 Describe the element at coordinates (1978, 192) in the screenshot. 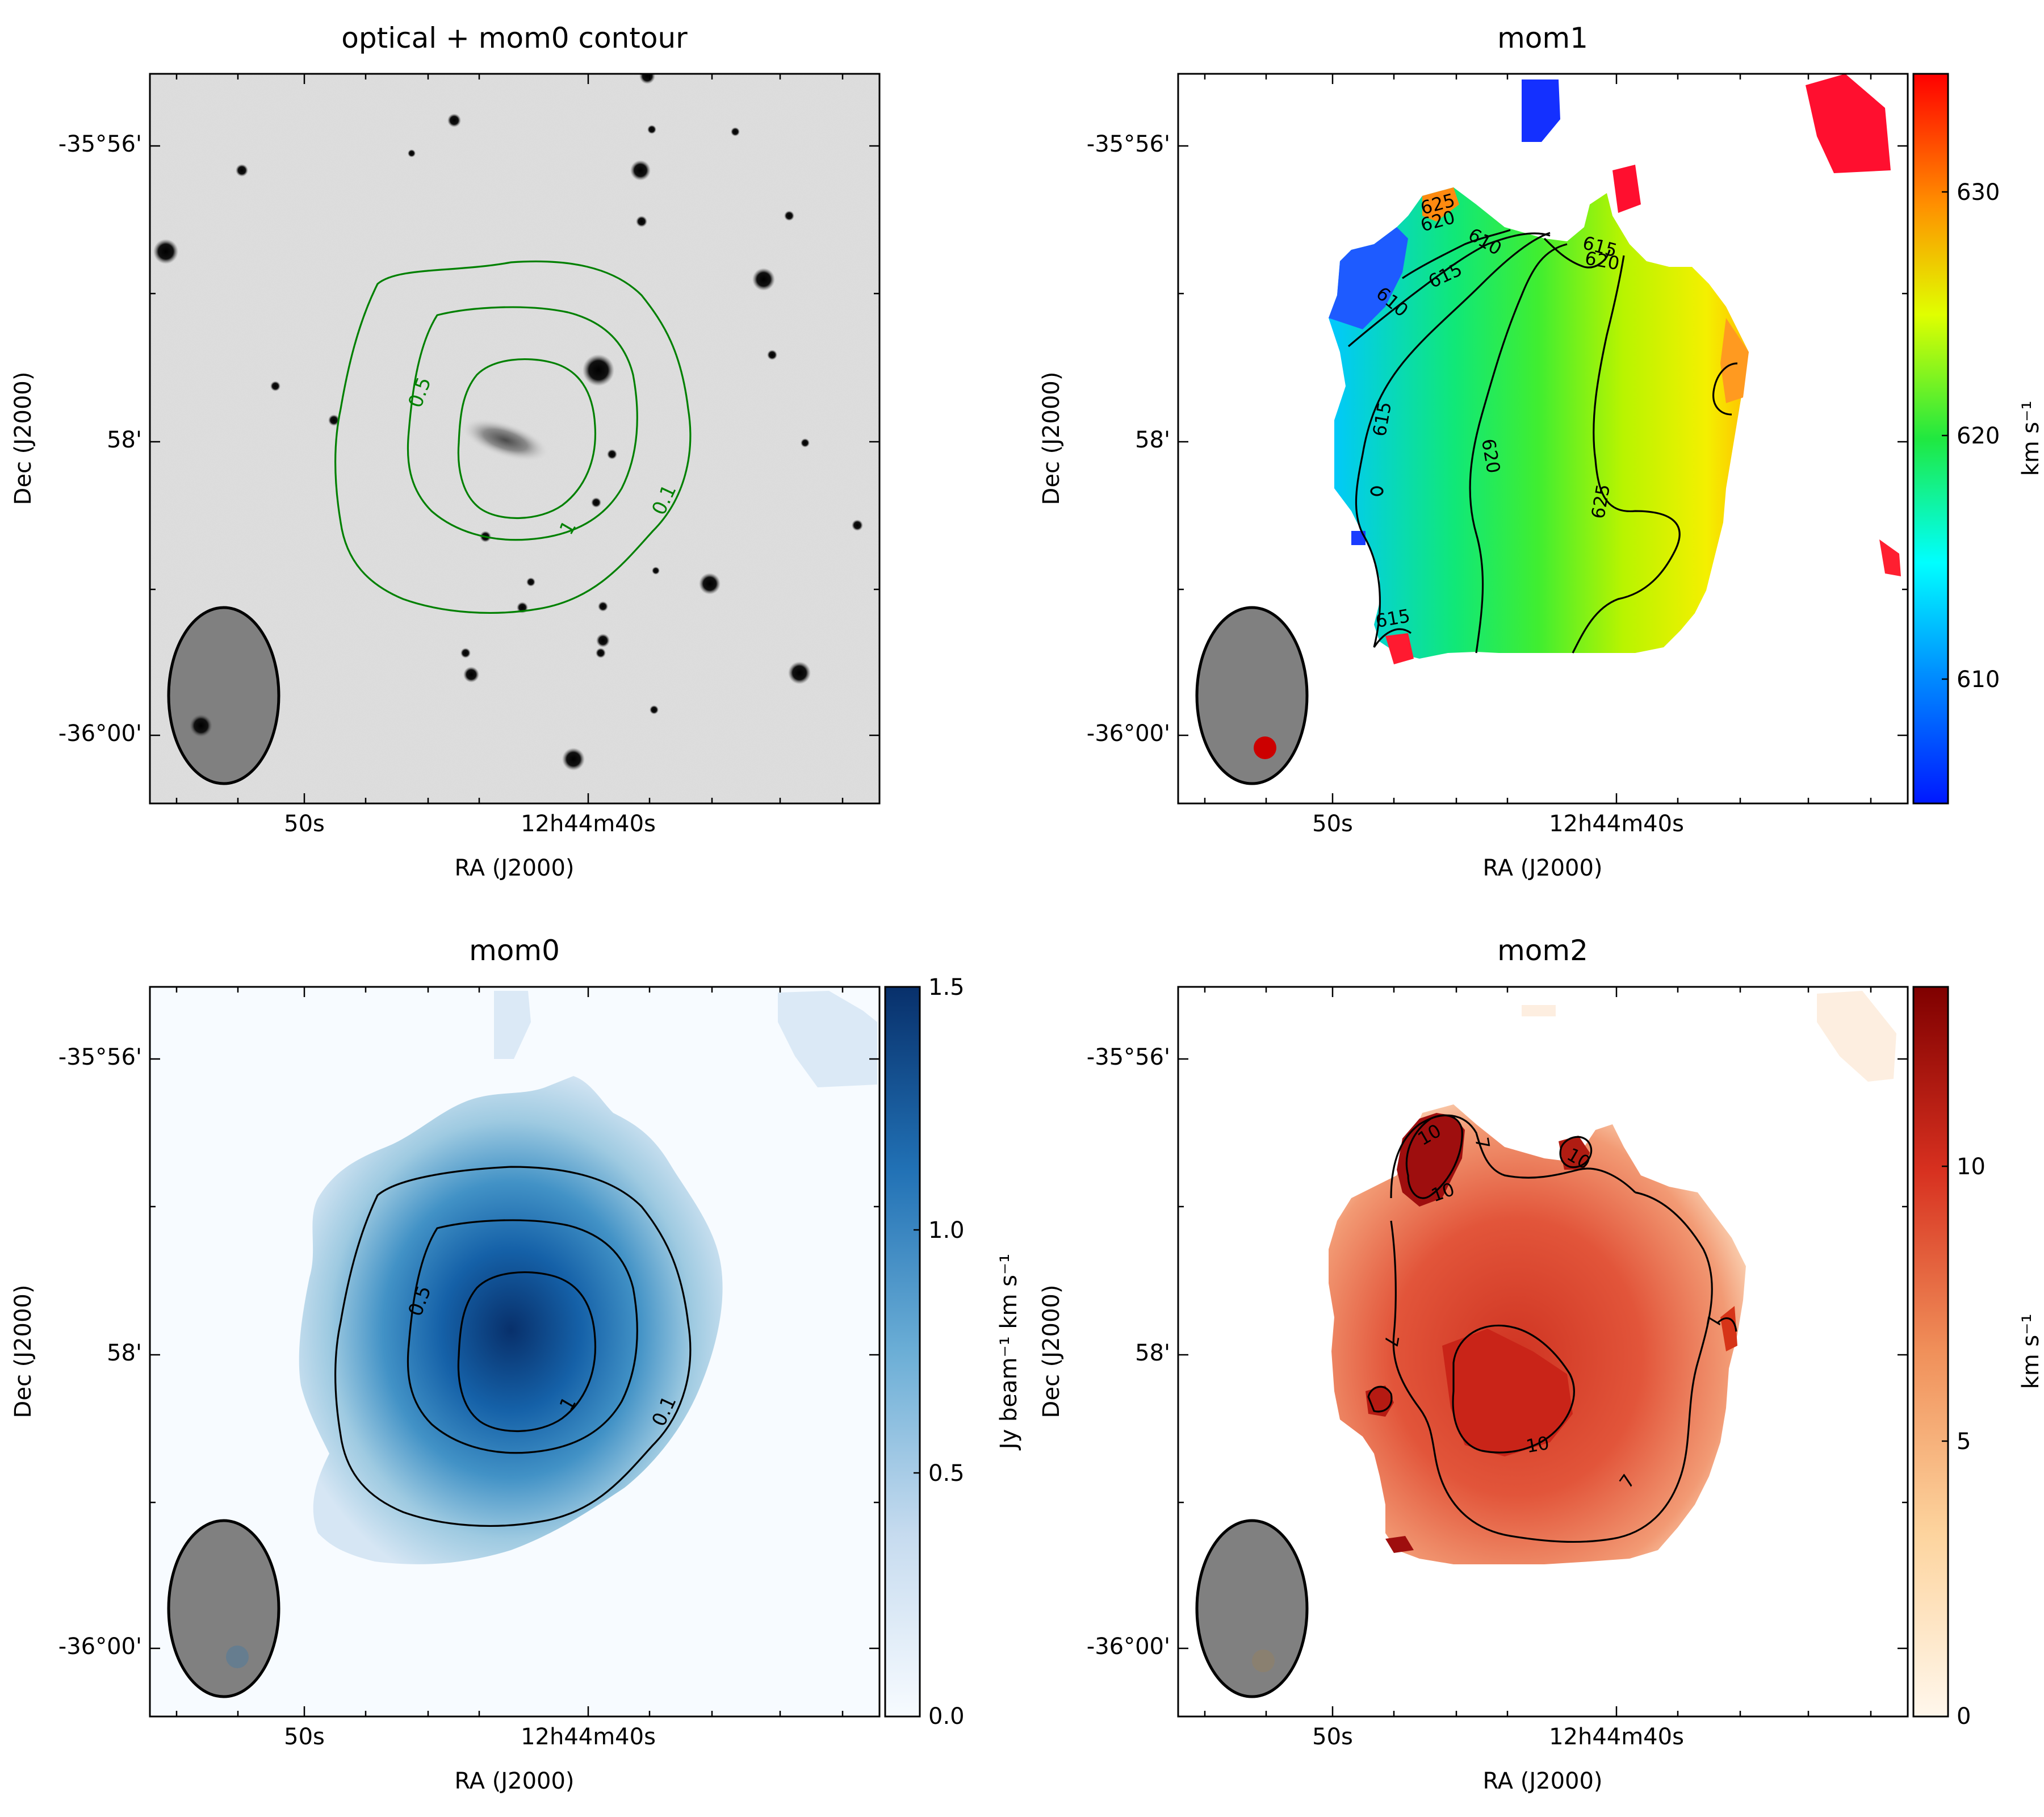

I see `colorbar-tick-label: 630` at that location.